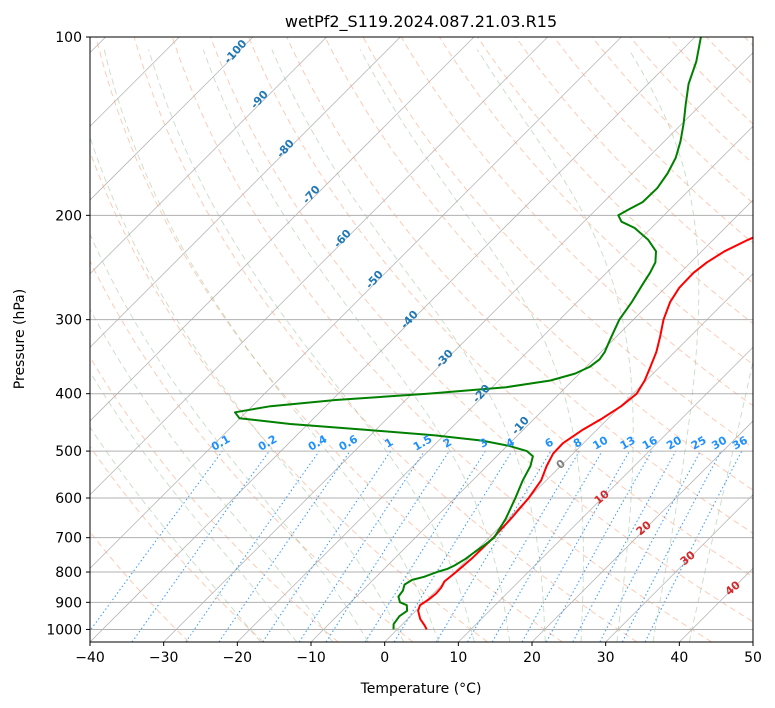  Describe the element at coordinates (238, 658) in the screenshot. I see `x-tick-label: −20` at that location.